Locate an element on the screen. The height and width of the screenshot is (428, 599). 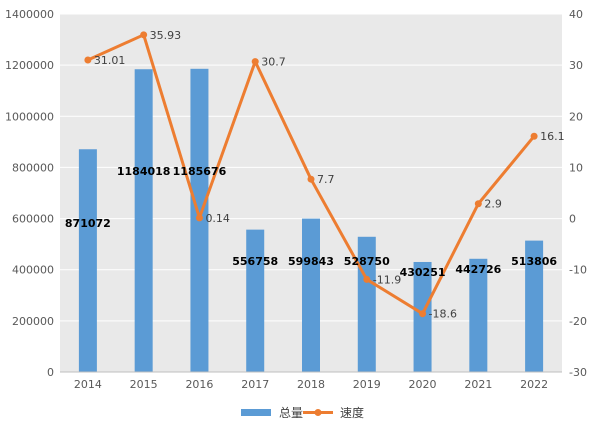
right-tick-label: 10 is located at coordinates (576, 167).